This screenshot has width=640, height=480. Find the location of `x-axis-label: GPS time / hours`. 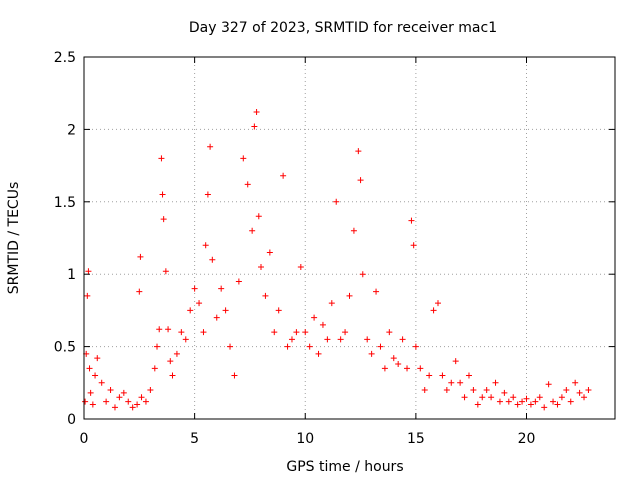

x-axis-label: GPS time / hours is located at coordinates (344, 467).